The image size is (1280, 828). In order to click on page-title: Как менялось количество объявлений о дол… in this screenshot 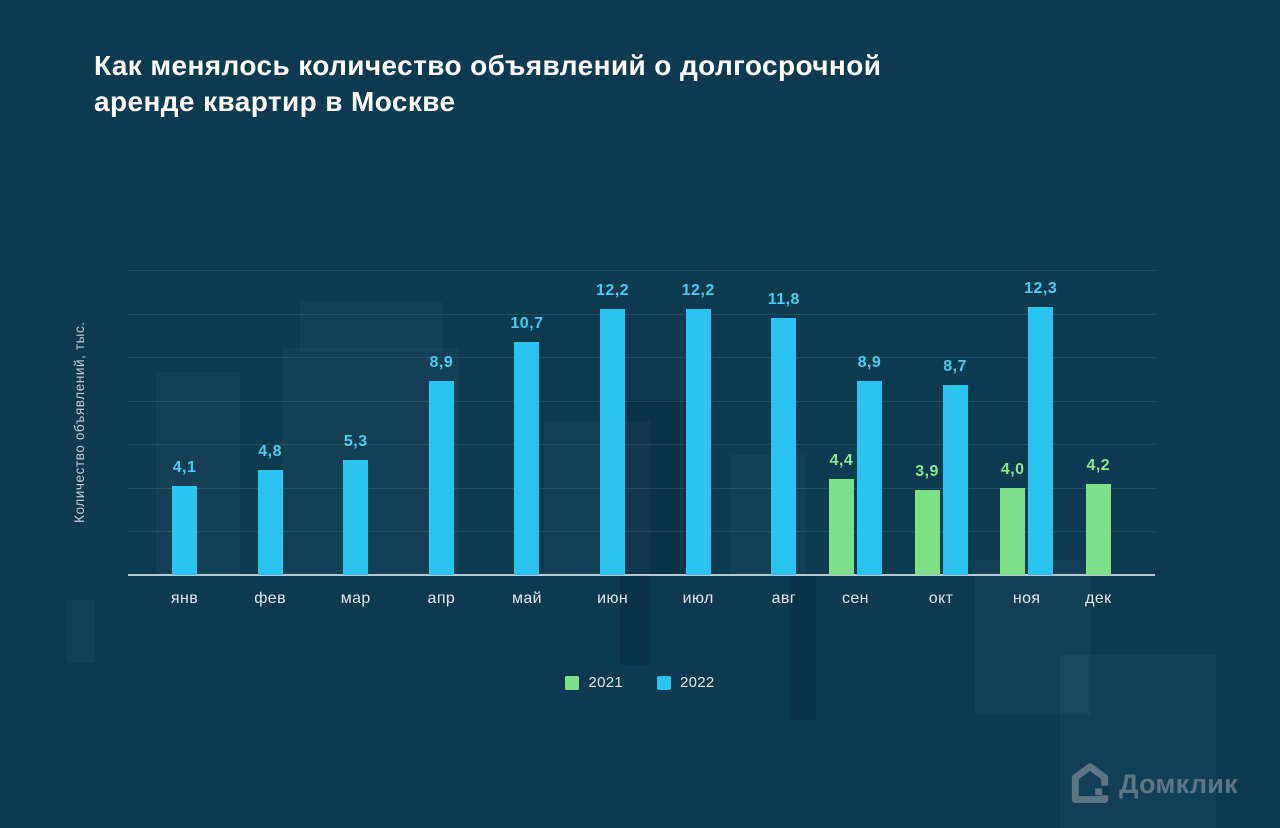, I will do `click(488, 83)`.